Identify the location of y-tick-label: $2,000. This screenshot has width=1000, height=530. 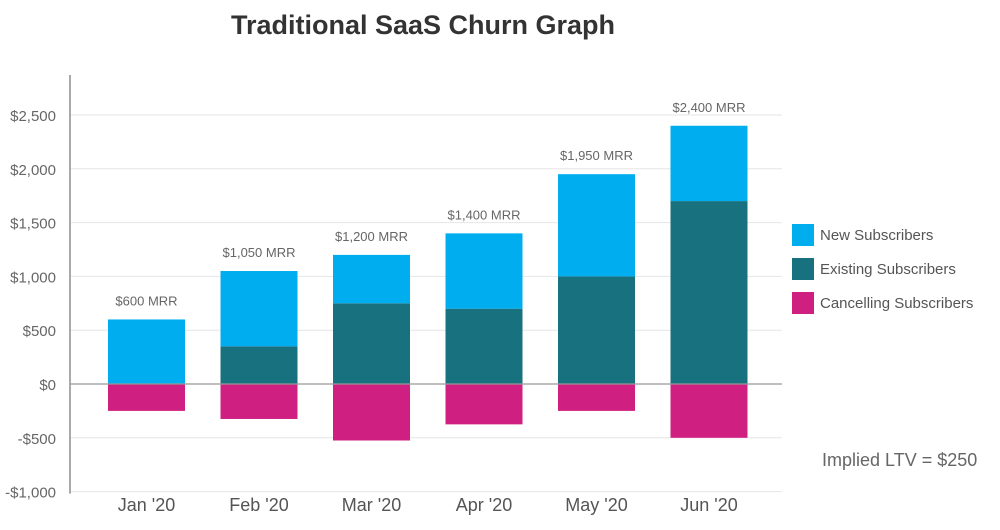
(33, 170).